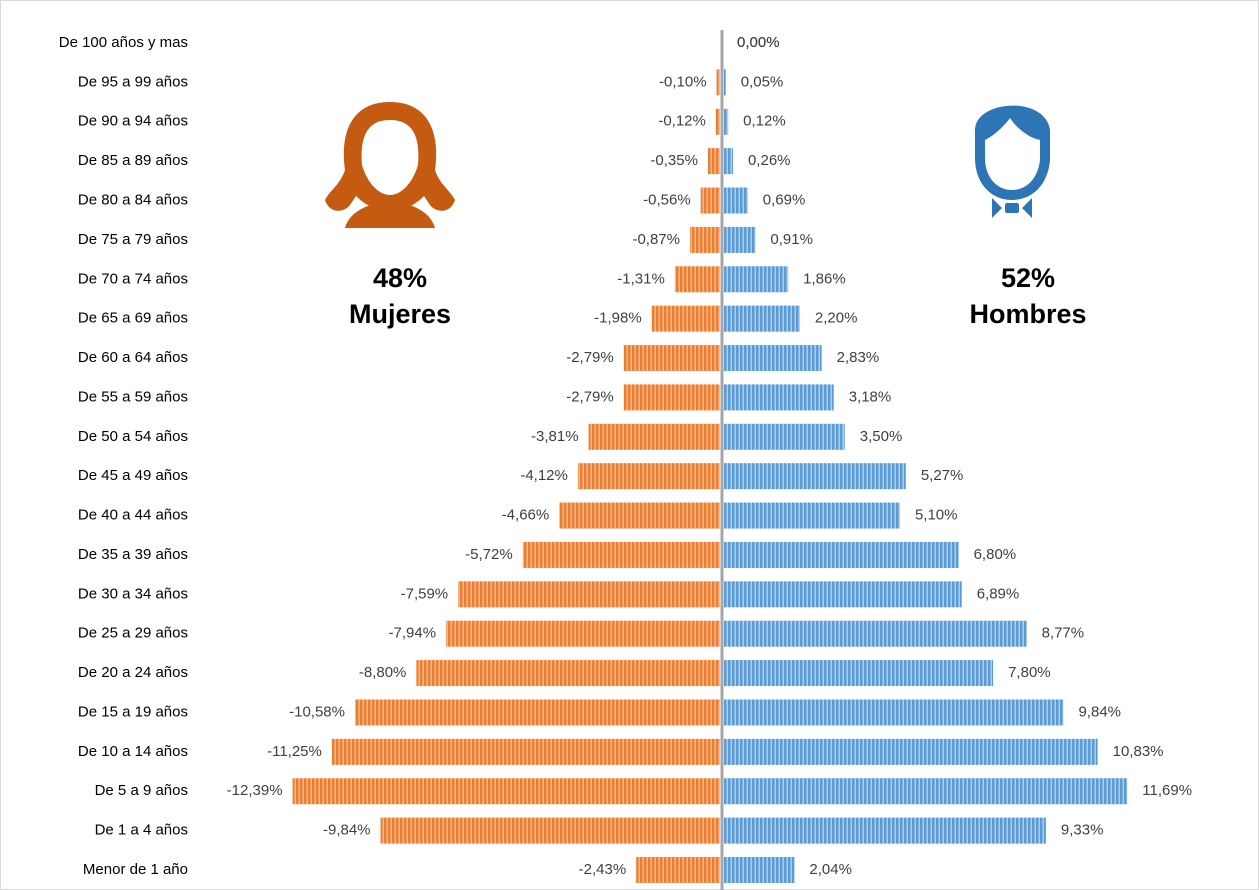 The image size is (1259, 890). What do you see at coordinates (824, 278) in the screenshot?
I see `value-label: 1,86%` at bounding box center [824, 278].